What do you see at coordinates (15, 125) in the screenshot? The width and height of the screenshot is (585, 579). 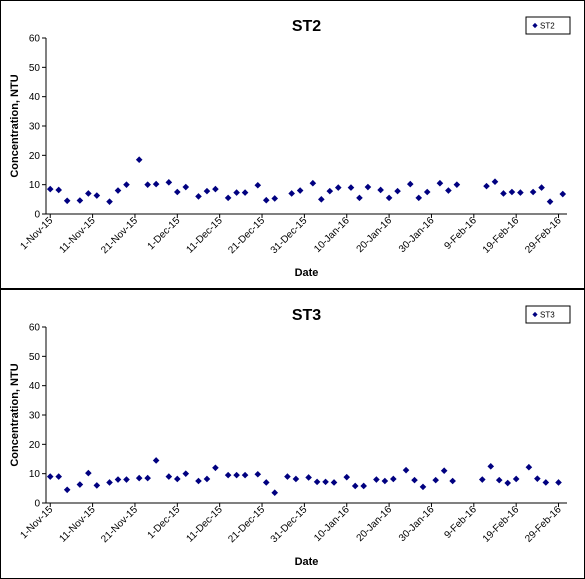 I see `y-axis-title: Concentration, NTU` at bounding box center [15, 125].